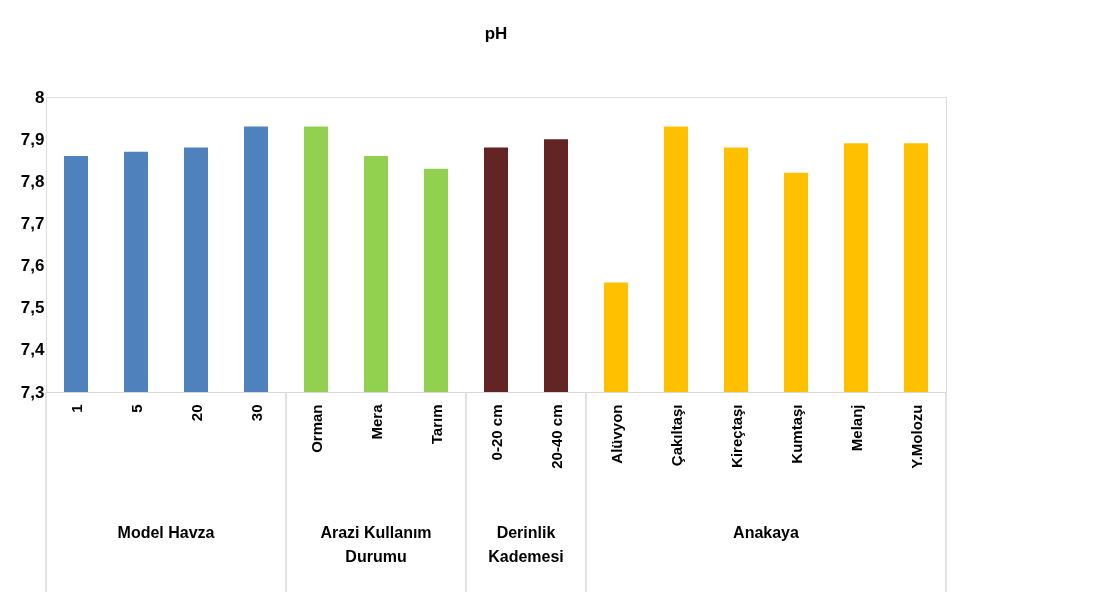 The image size is (1093, 608). What do you see at coordinates (196, 413) in the screenshot?
I see `x-tick-label: 20` at bounding box center [196, 413].